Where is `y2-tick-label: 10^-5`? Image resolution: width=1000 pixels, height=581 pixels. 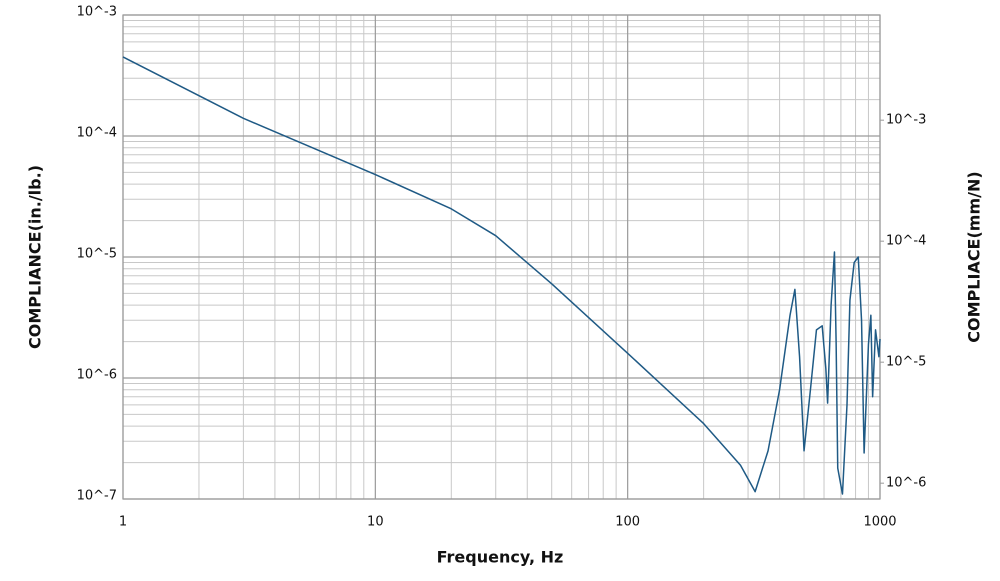 y2-tick-label: 10^-5 is located at coordinates (906, 362).